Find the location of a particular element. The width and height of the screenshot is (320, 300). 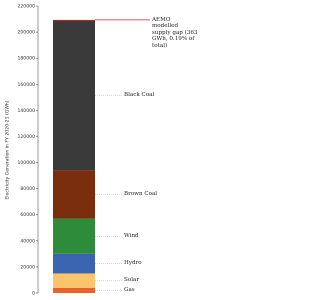

y-tick-label: 20000 is located at coordinates (27, 267).